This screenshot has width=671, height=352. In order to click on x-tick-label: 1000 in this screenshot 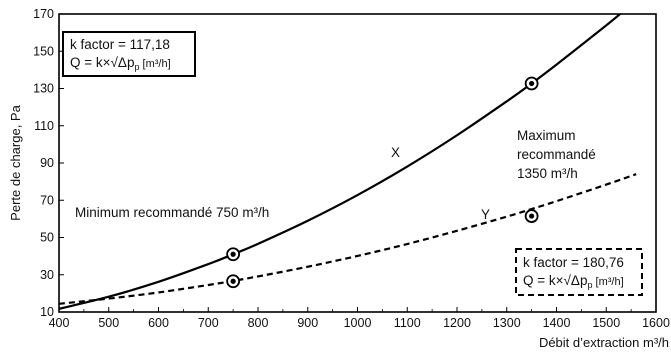, I will do `click(358, 323)`.